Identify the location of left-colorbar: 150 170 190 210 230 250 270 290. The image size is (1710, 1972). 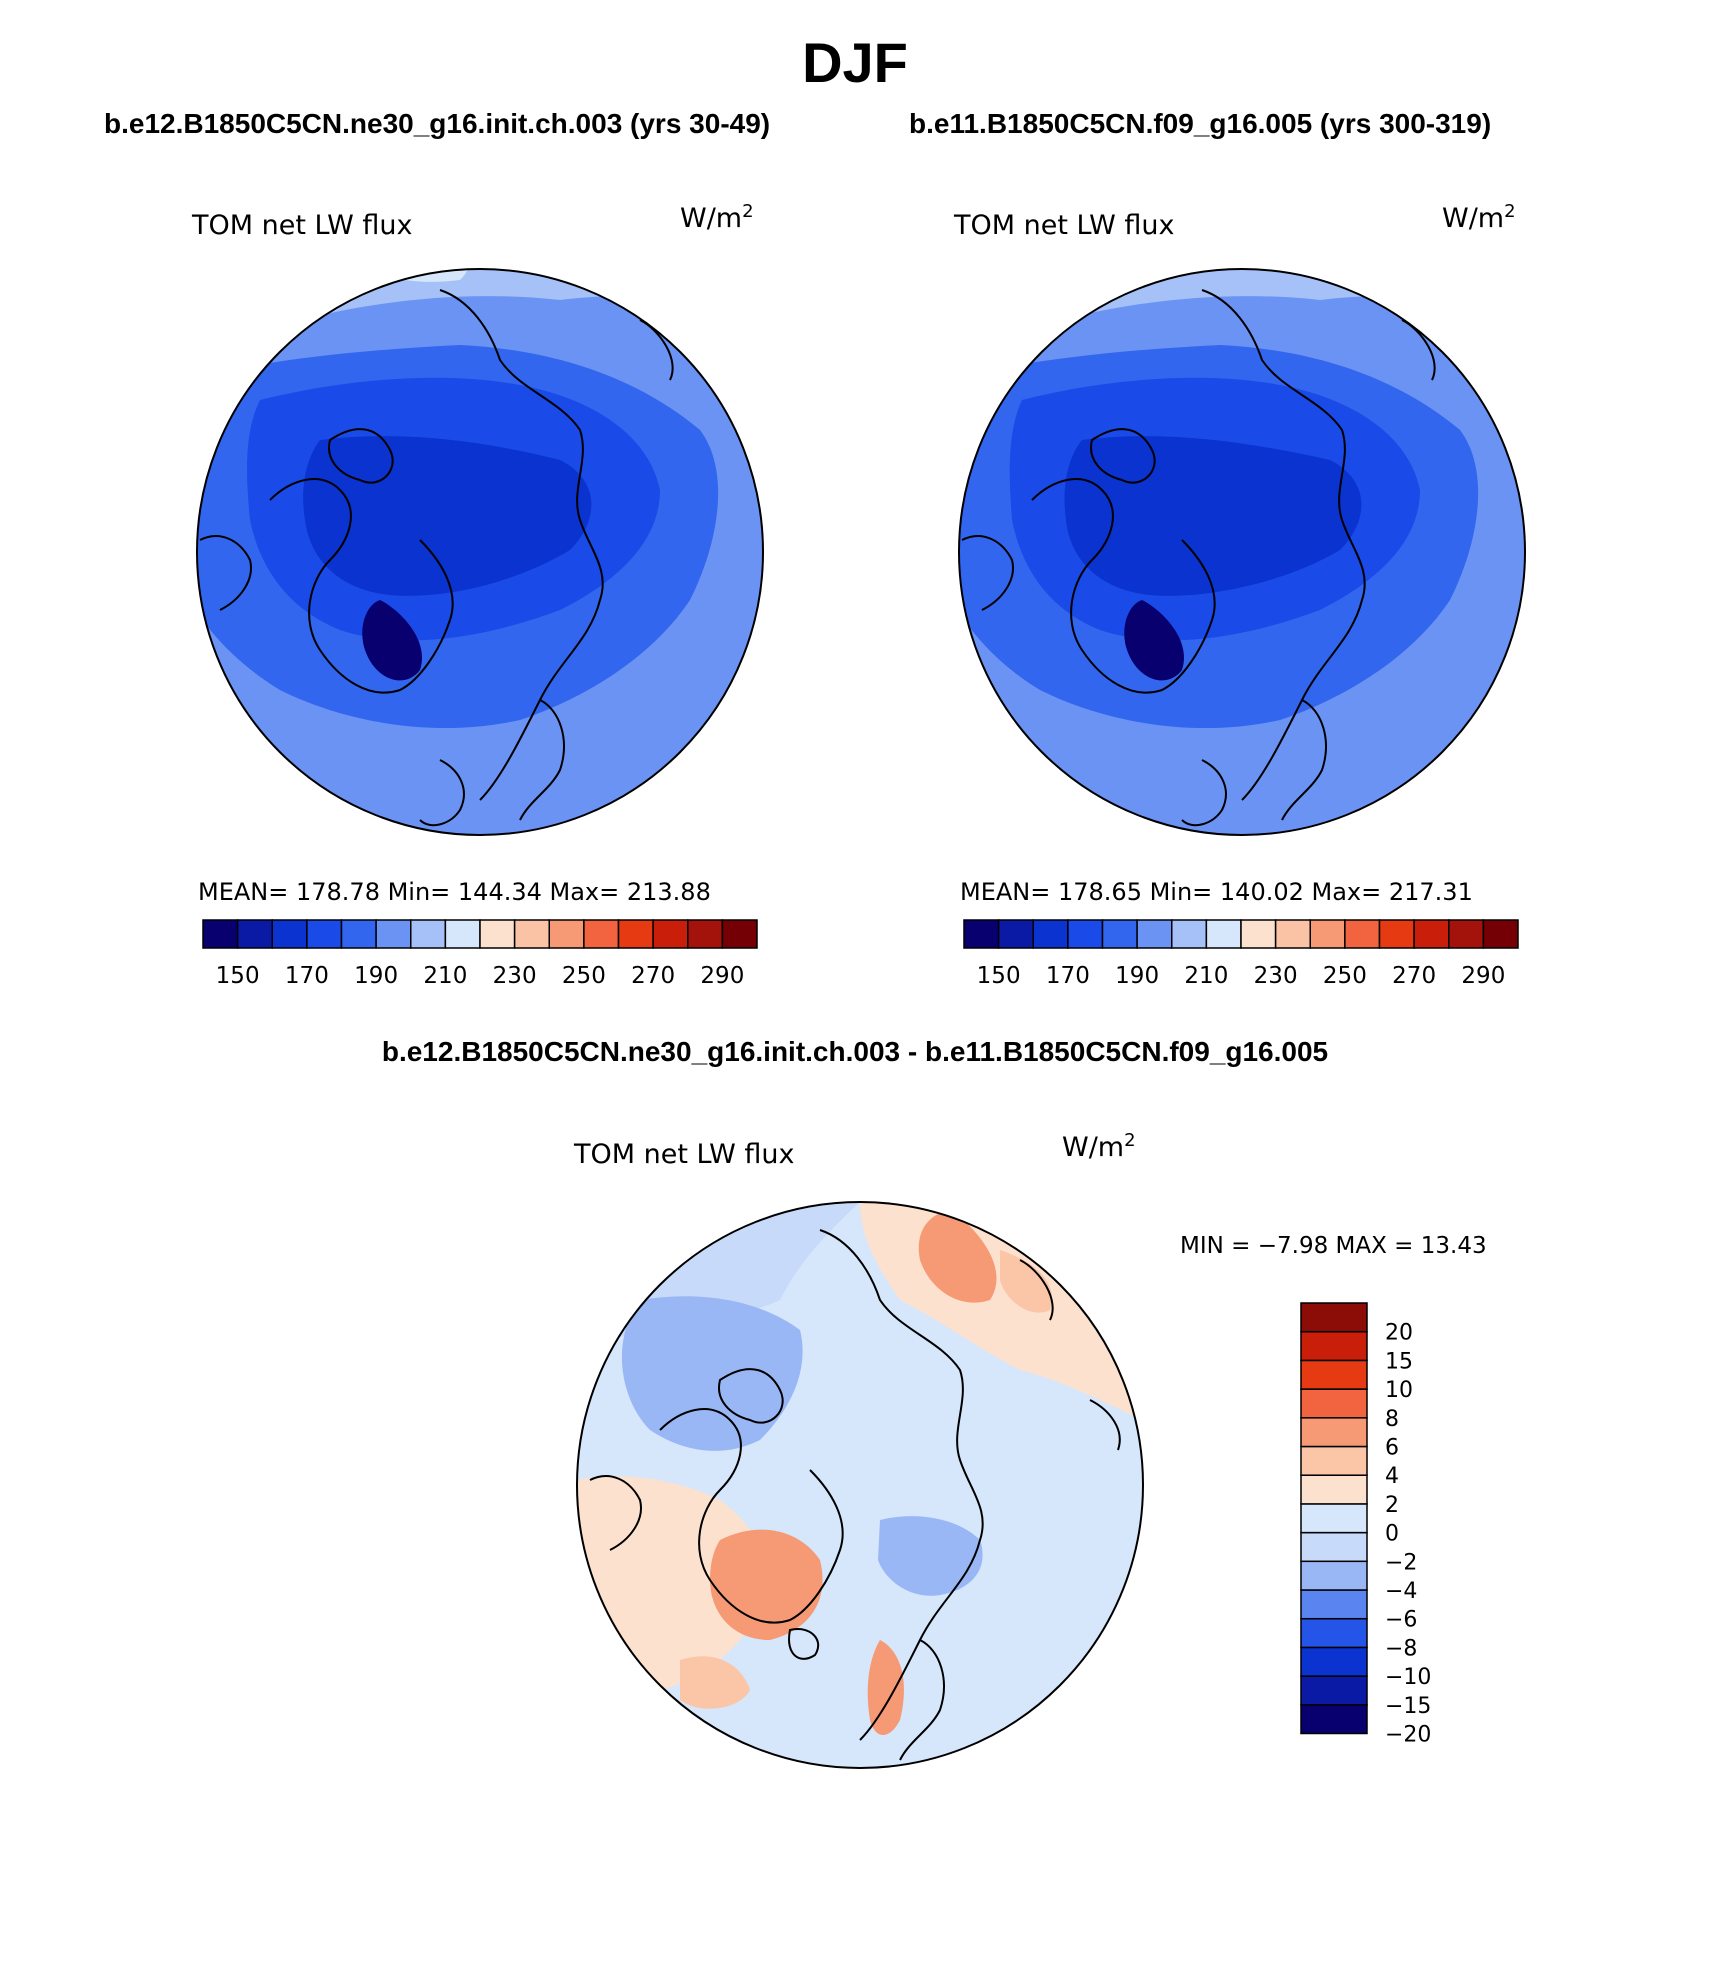
(480, 954).